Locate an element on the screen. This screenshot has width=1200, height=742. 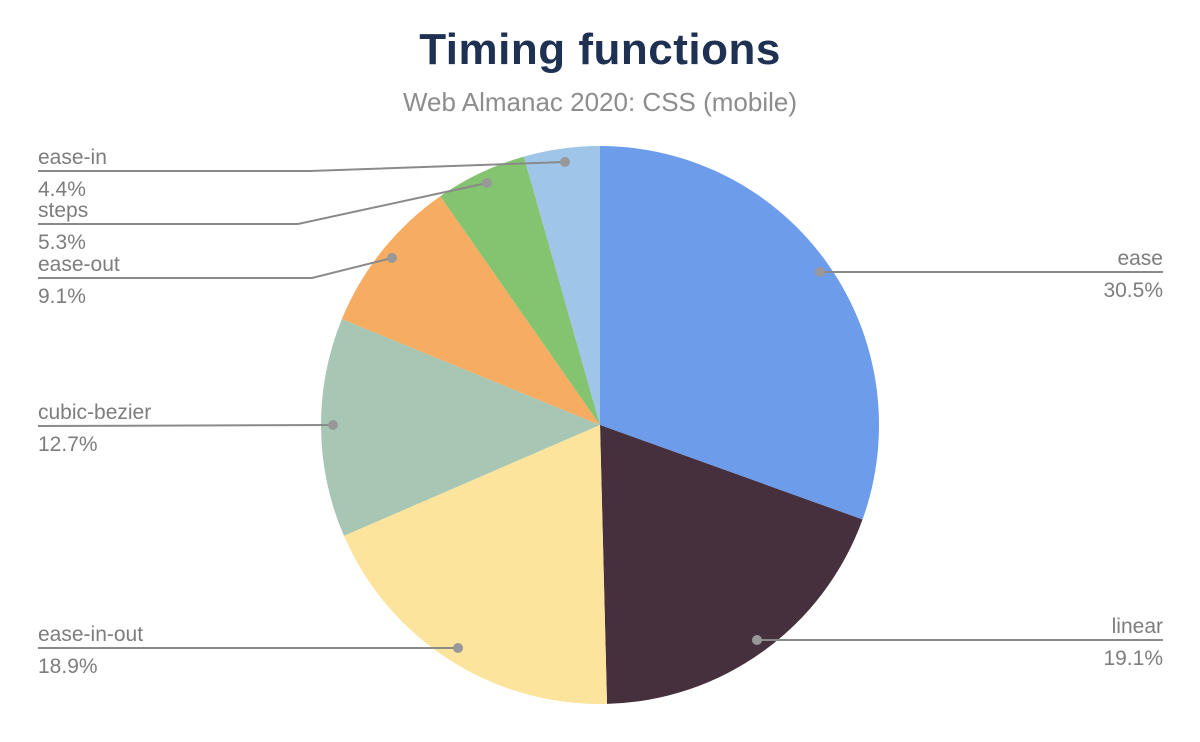
pie-slice-ease-out is located at coordinates (470, 310).